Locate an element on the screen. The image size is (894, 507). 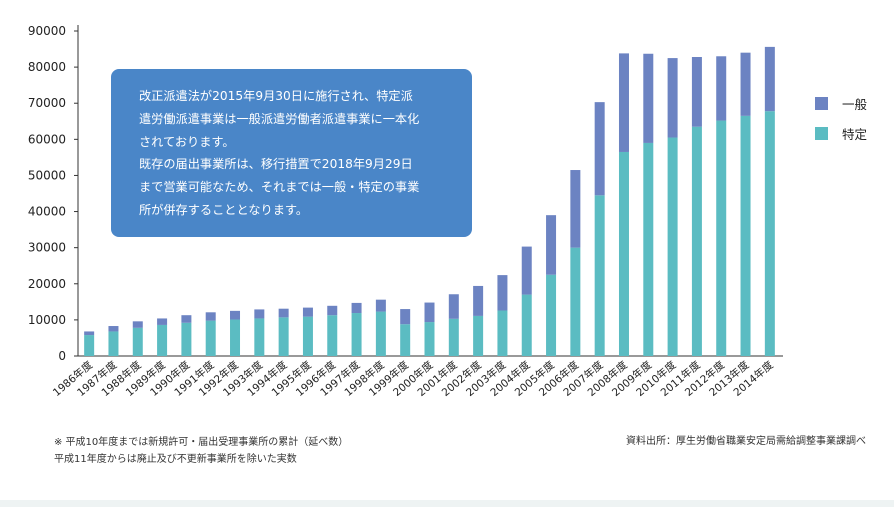
y-tick-label: 80000 is located at coordinates (47, 67).